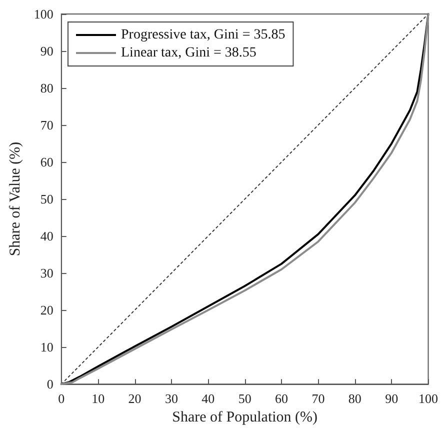  What do you see at coordinates (47, 88) in the screenshot?
I see `y-tick-label: 80` at bounding box center [47, 88].